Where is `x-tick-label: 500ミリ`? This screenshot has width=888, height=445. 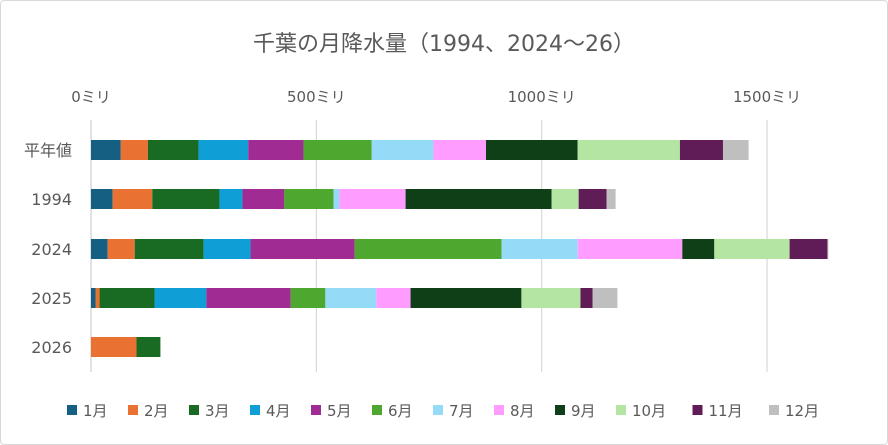
x-tick-label: 500ミリ is located at coordinates (316, 97).